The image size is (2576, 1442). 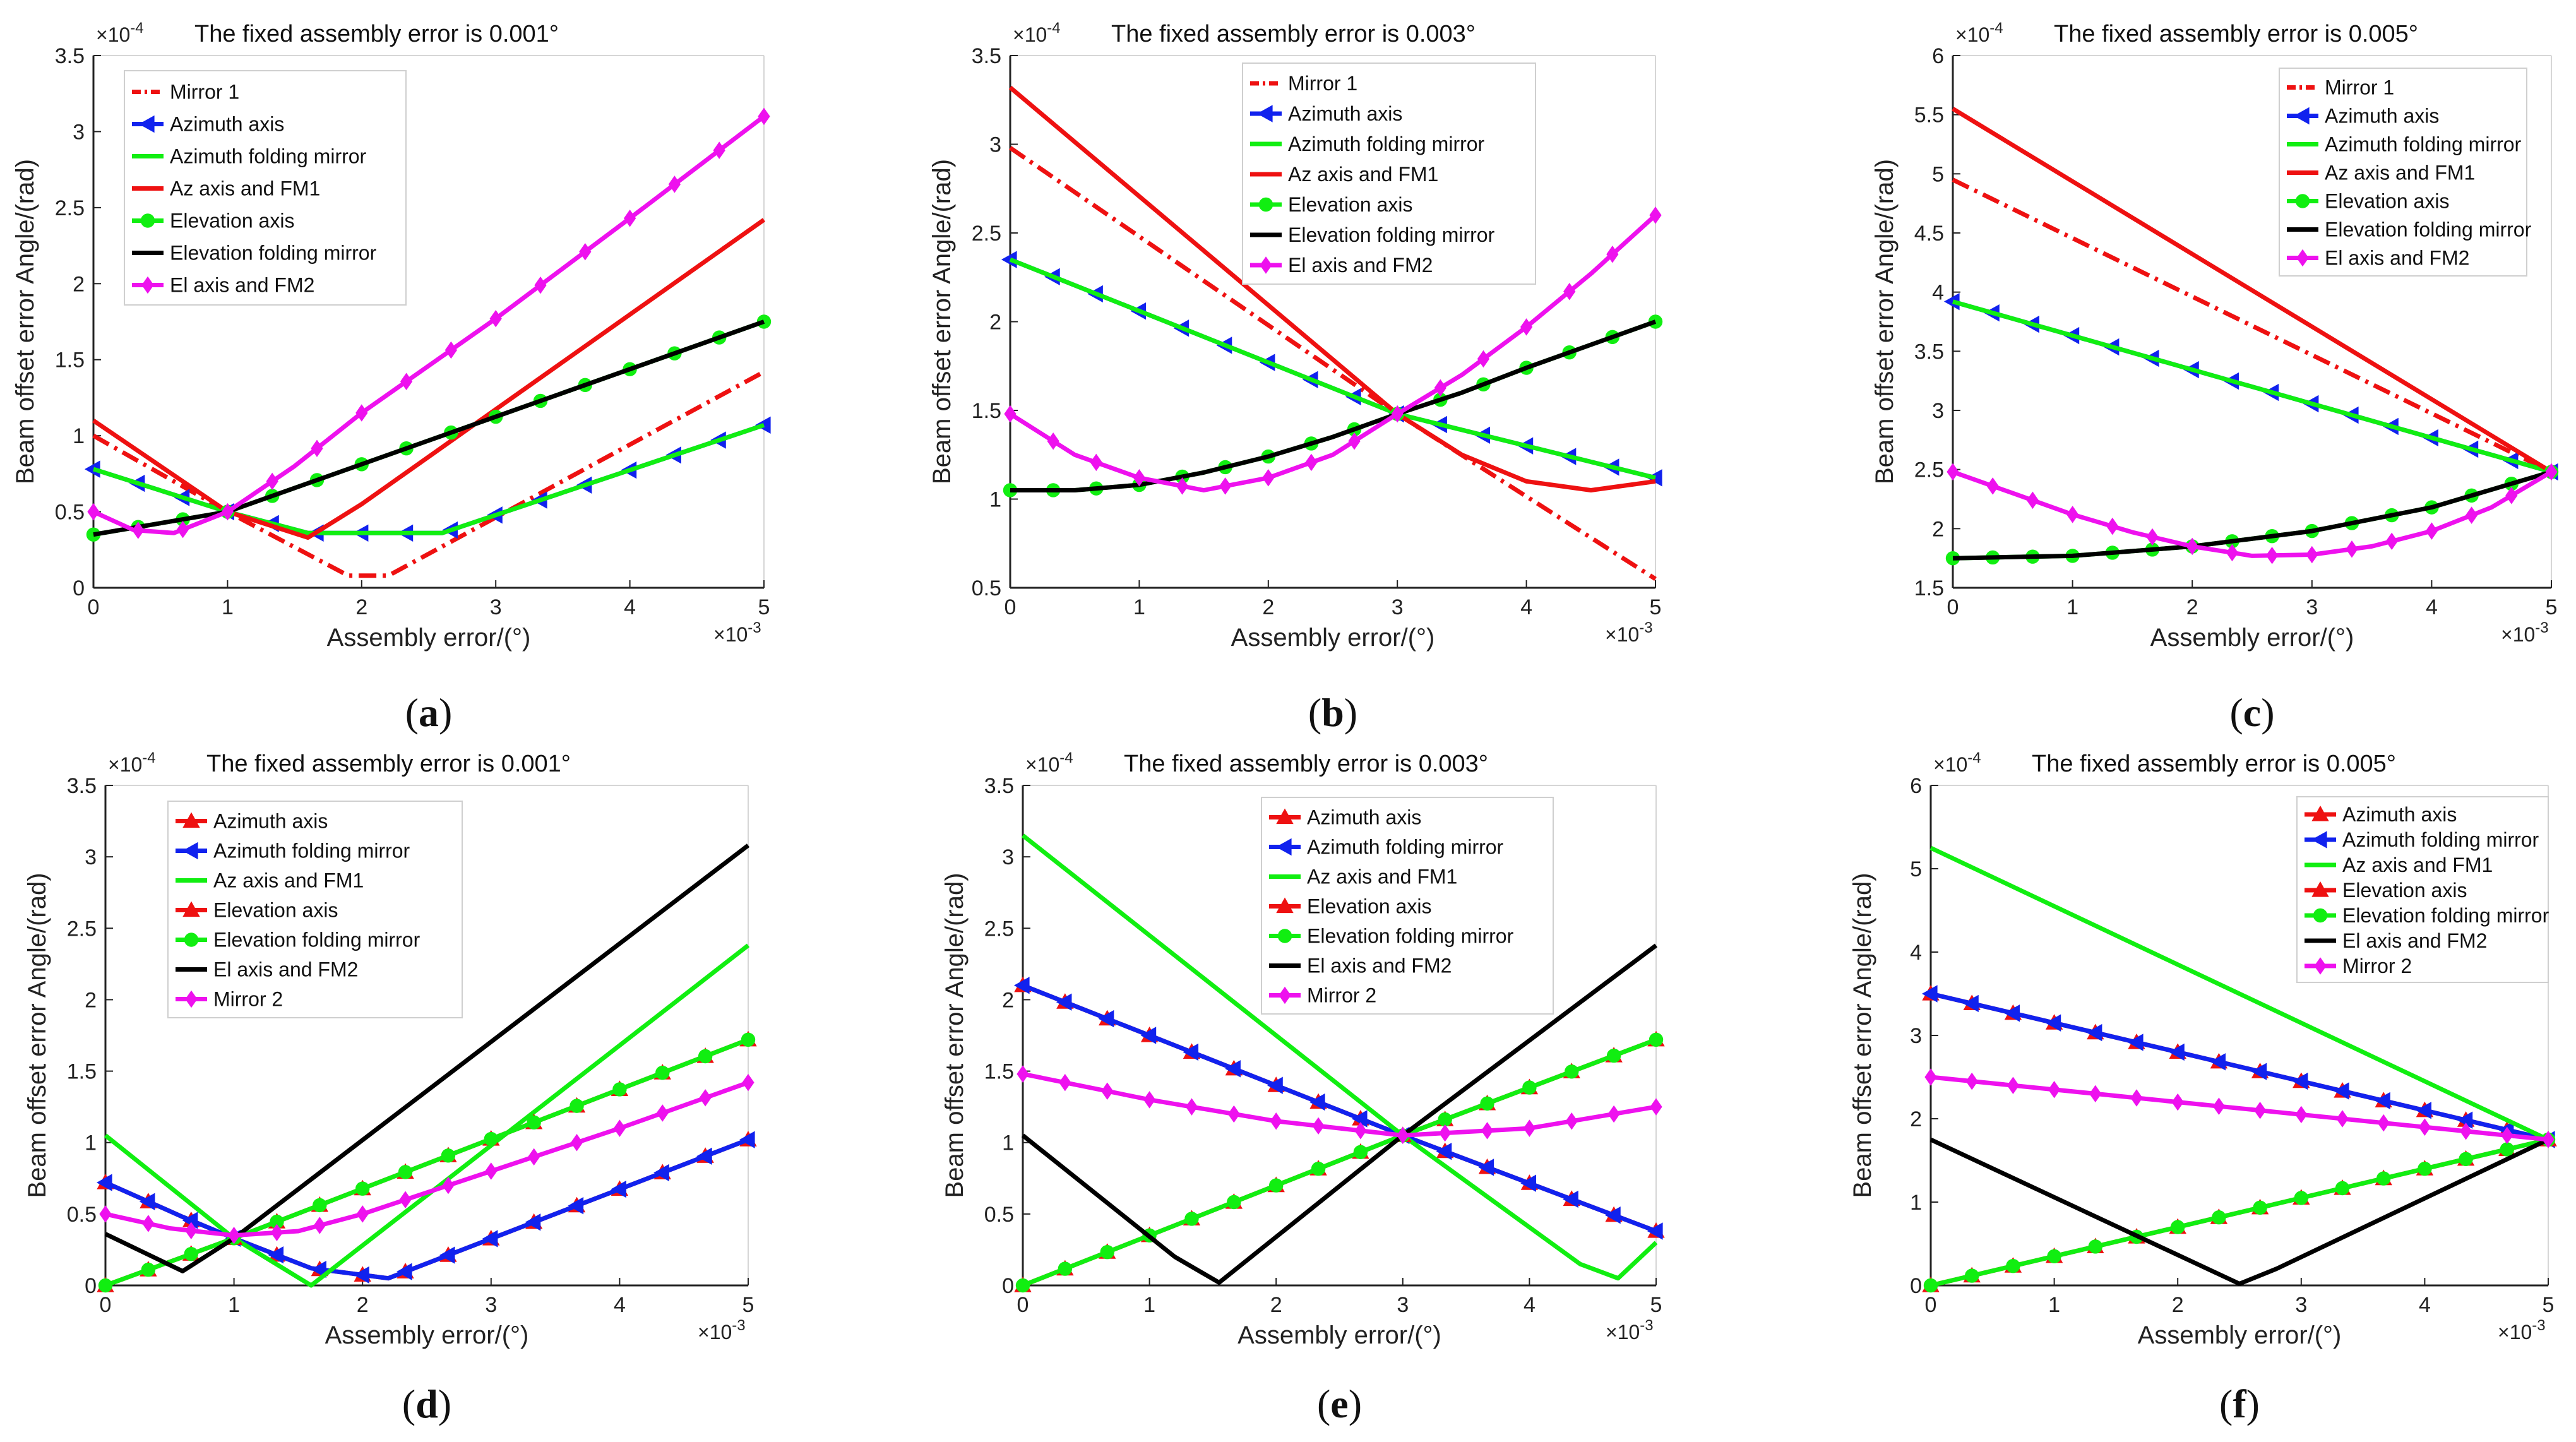 I want to click on x-multiplier: ×10, so click(x=730, y=634).